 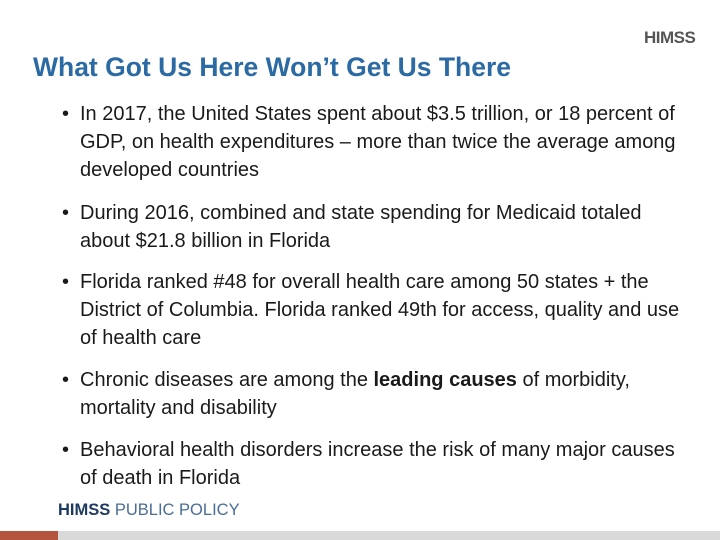 What do you see at coordinates (389, 535) in the screenshot?
I see `footer-bar` at bounding box center [389, 535].